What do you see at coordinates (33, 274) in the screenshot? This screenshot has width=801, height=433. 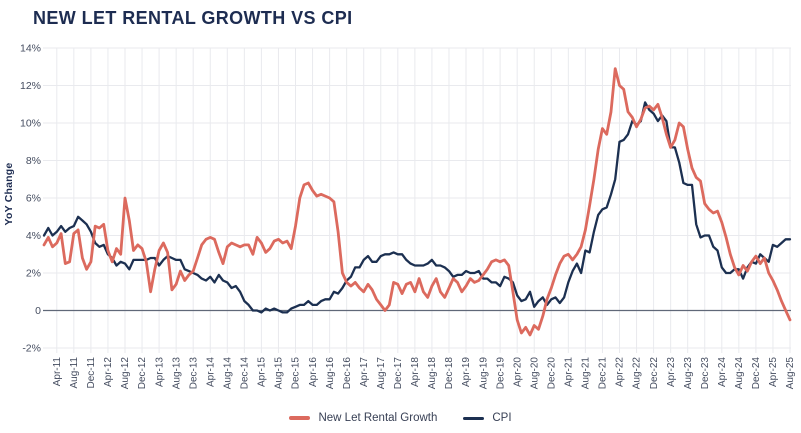 I see `y-tick-label: 2%` at bounding box center [33, 274].